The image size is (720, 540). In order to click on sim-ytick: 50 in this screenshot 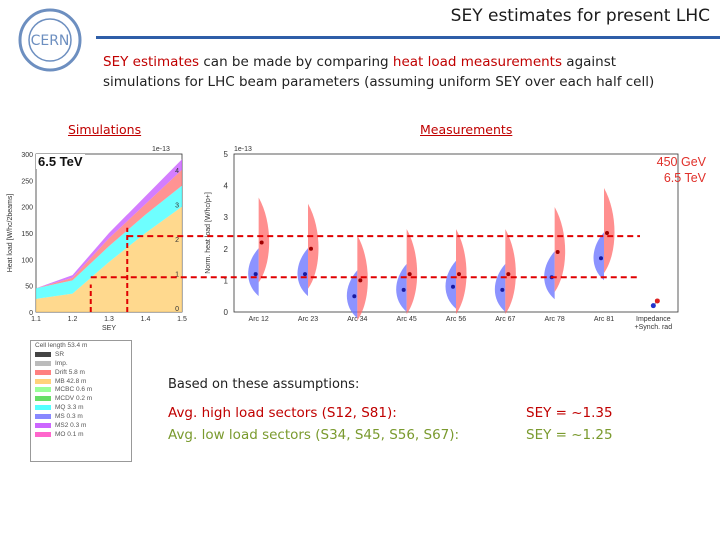, I will do `click(29, 287)`.